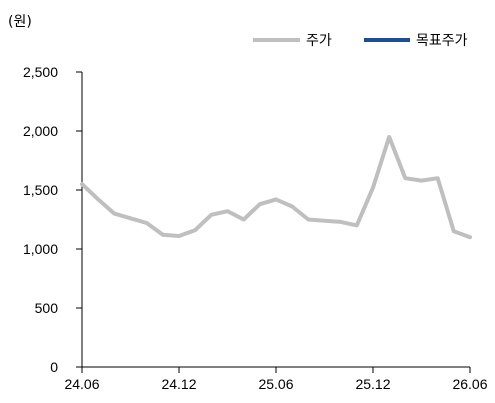 Image resolution: width=495 pixels, height=403 pixels. What do you see at coordinates (360, 41) in the screenshot?
I see `legend: 주가 목표주가` at bounding box center [360, 41].